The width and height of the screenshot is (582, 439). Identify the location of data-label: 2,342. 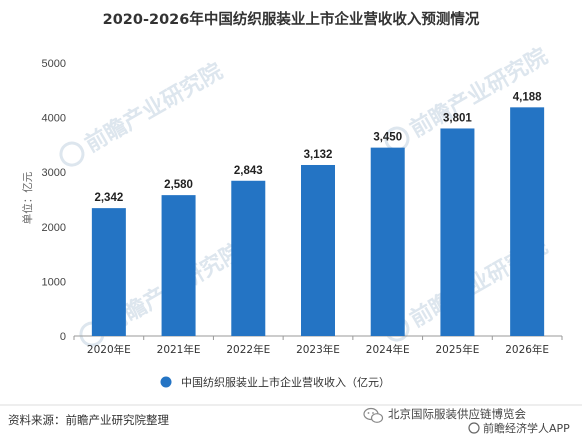
(108, 198).